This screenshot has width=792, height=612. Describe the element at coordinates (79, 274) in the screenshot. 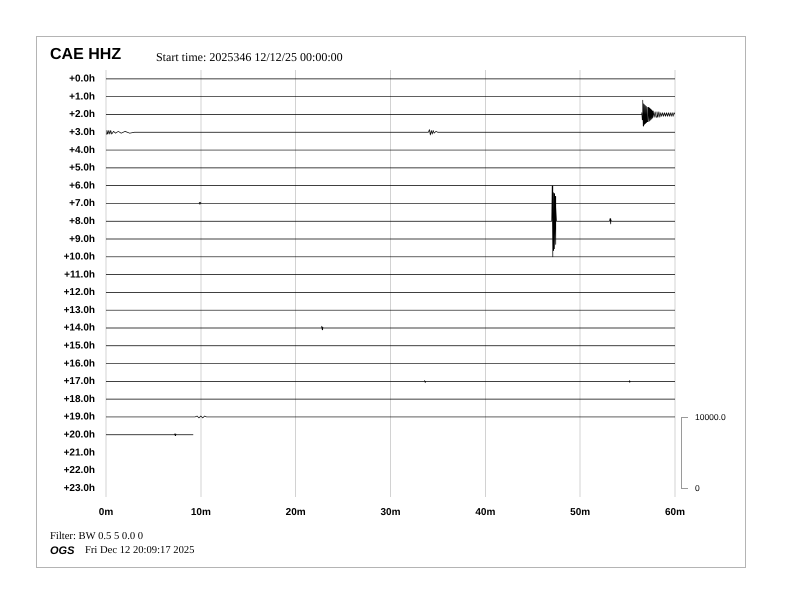

I see `y-tick-label: +11.0h` at that location.